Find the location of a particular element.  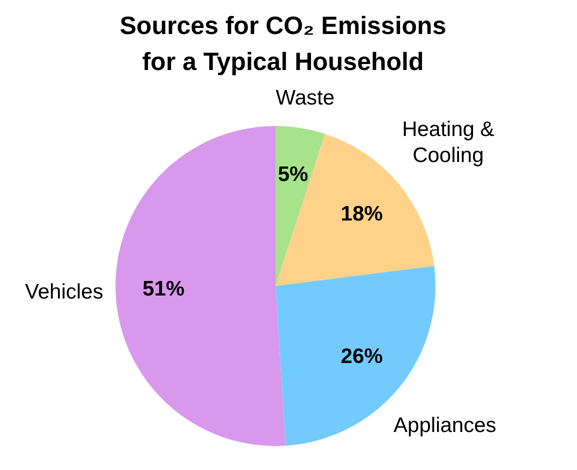

data-label: 51% is located at coordinates (163, 288).